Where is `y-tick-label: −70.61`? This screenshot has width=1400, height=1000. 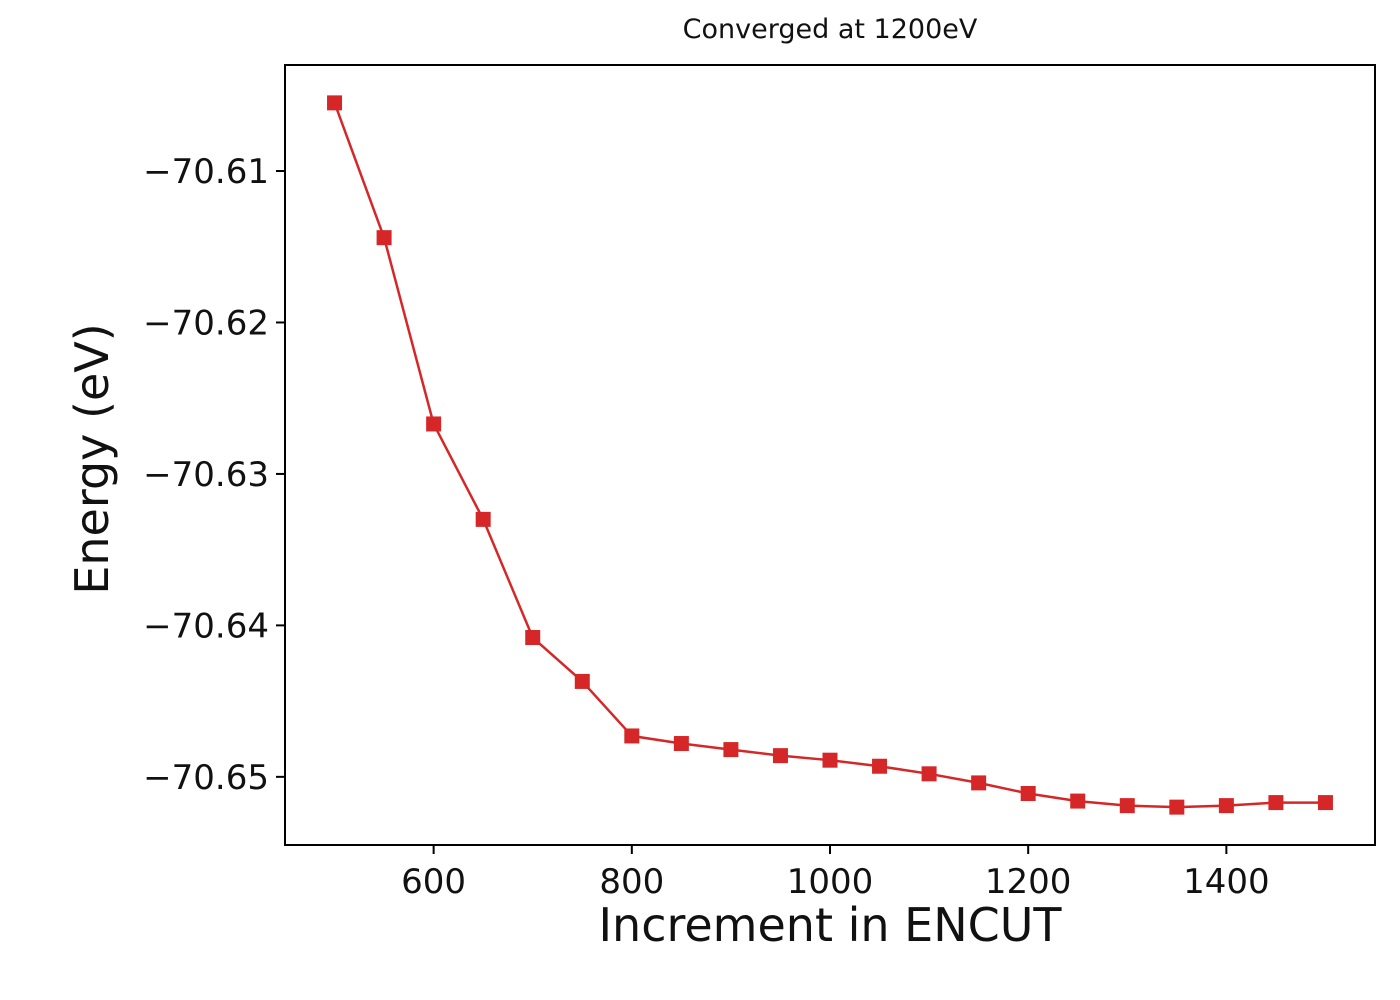
y-tick-label: −70.61 is located at coordinates (206, 172).